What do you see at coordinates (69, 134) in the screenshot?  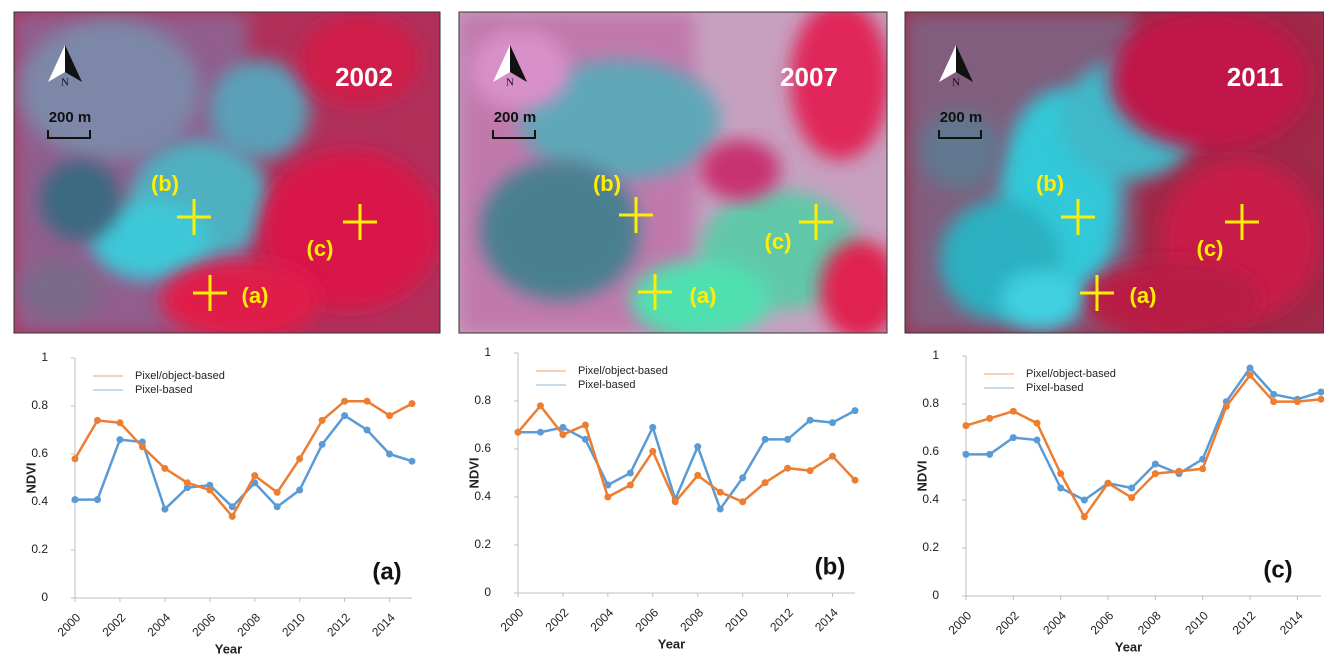 I see `scale-bar` at bounding box center [69, 134].